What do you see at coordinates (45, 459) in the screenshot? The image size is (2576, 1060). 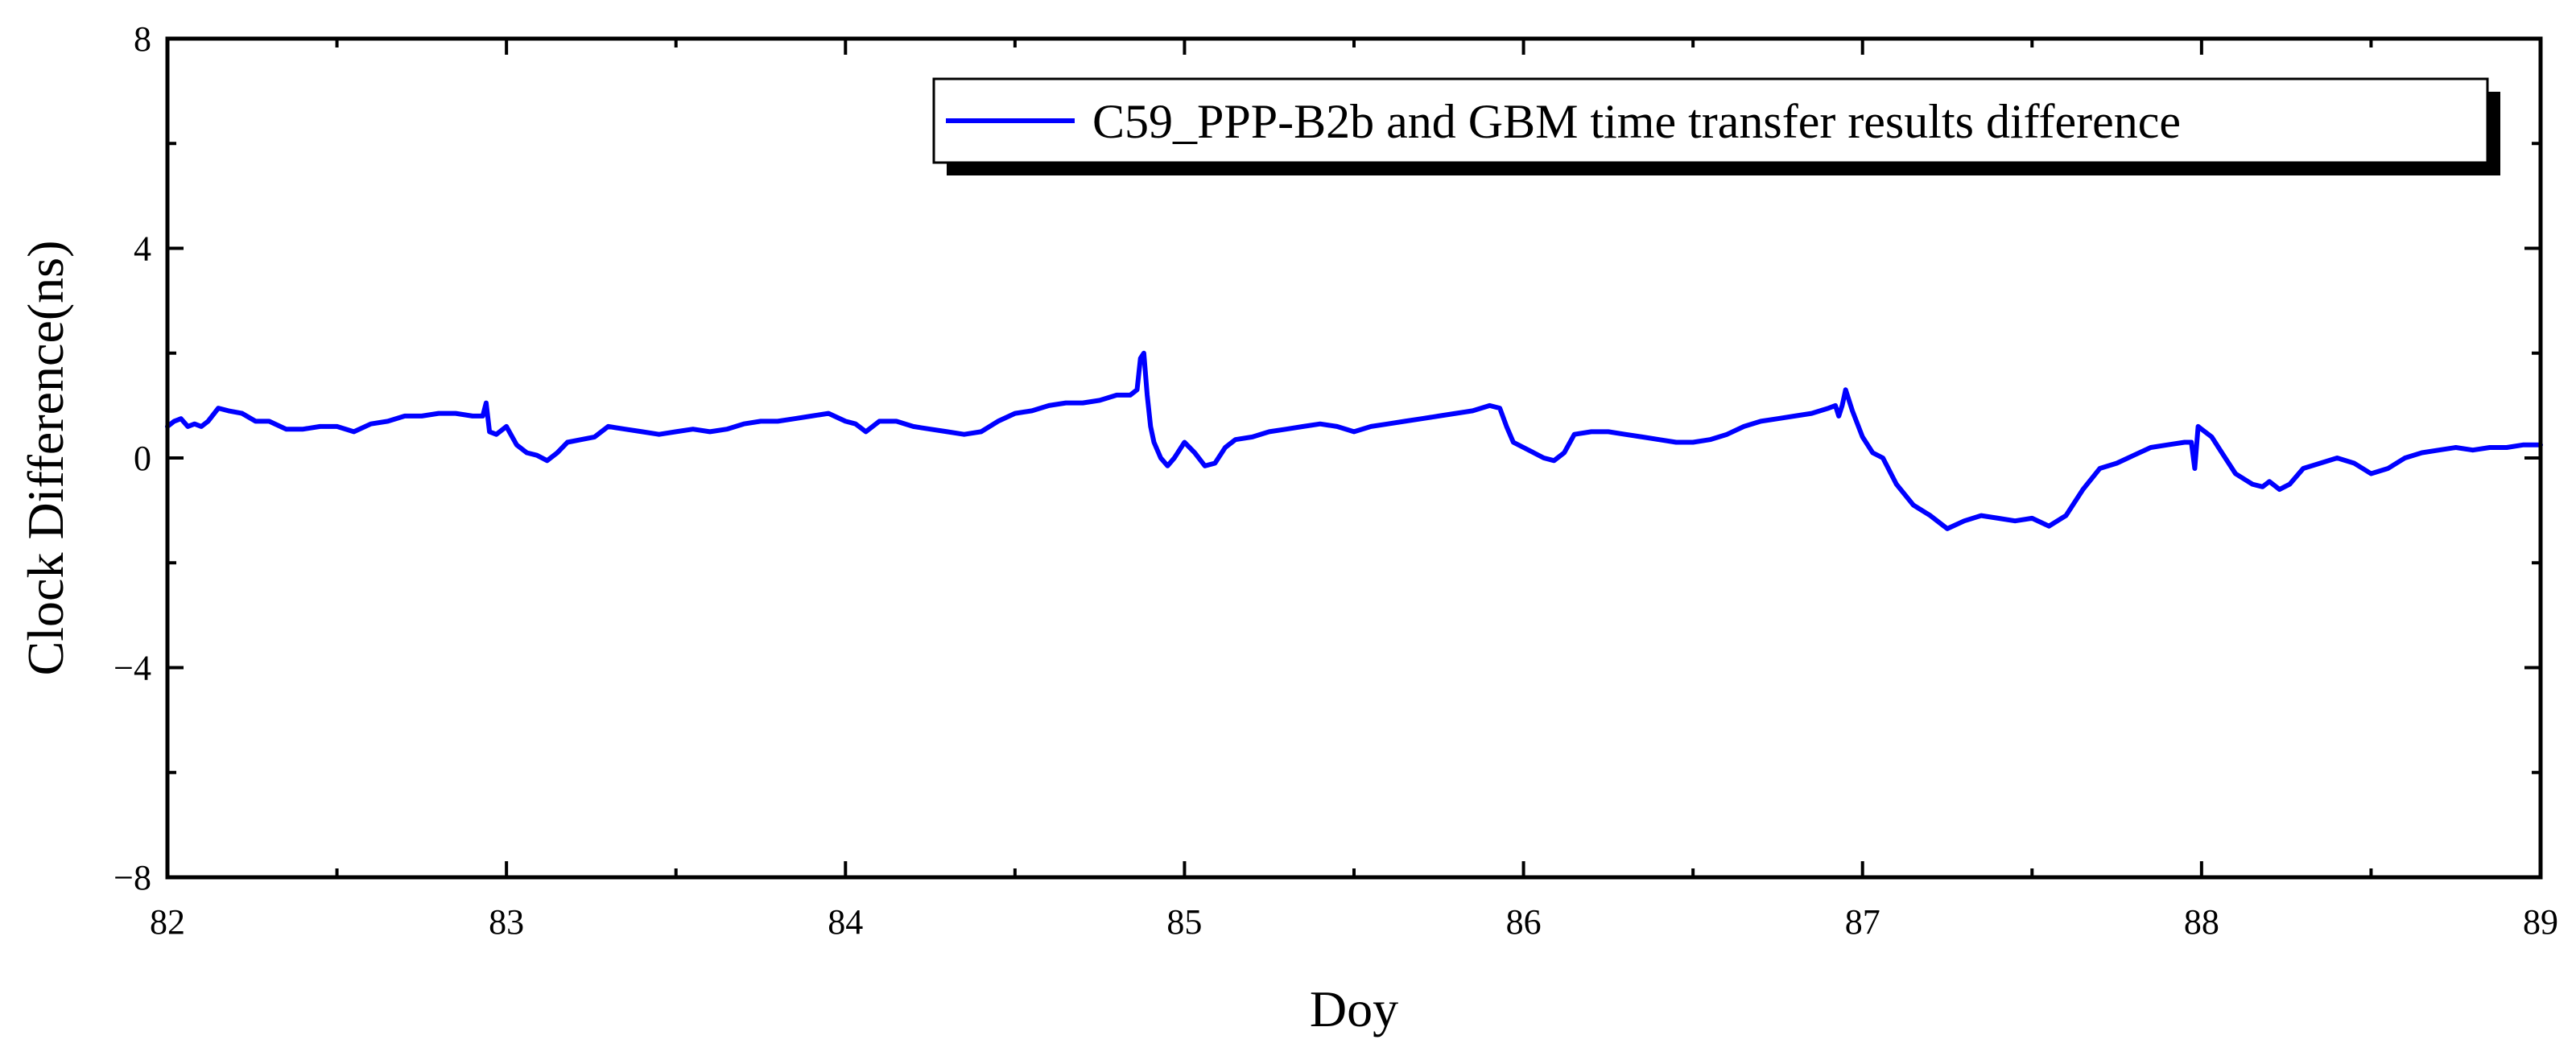 I see `y-axis-title: Clock Difference(ns)` at bounding box center [45, 459].